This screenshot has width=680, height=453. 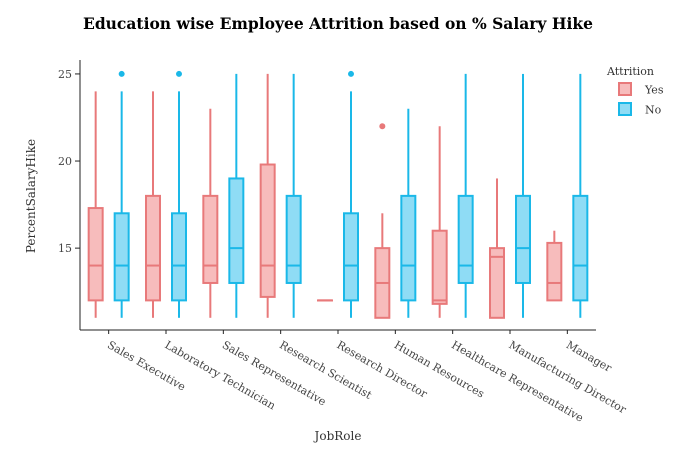 I want to click on legend: Attrition Yes No, so click(x=635, y=91).